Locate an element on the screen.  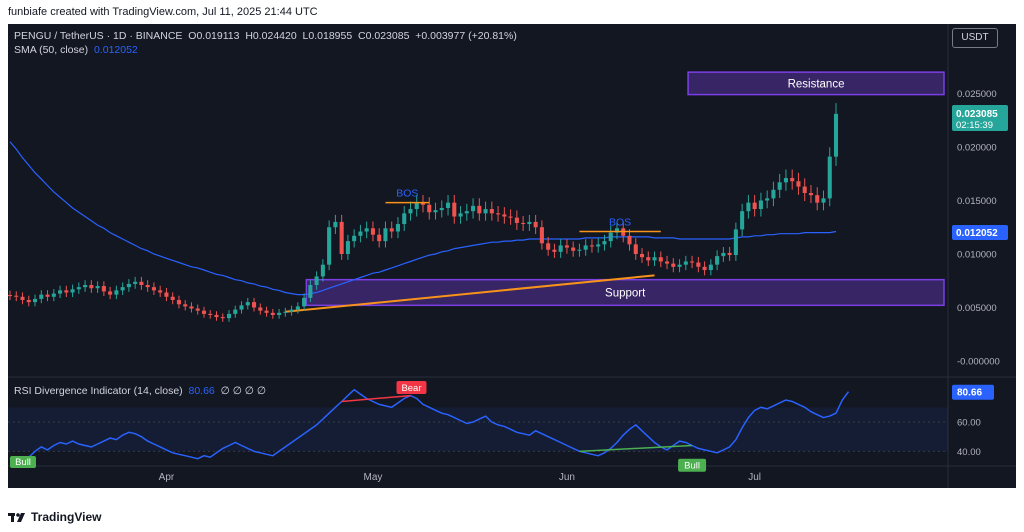
price-tick-label: 0.020000 is located at coordinates (977, 148).